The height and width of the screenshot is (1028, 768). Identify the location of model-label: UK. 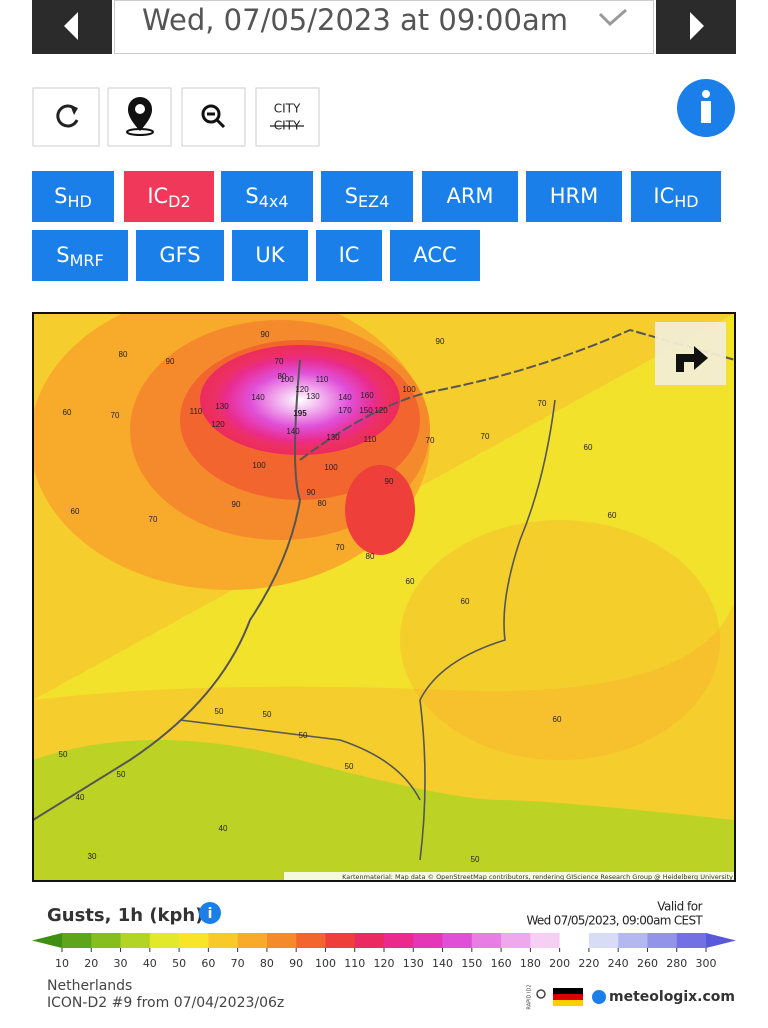
(270, 255).